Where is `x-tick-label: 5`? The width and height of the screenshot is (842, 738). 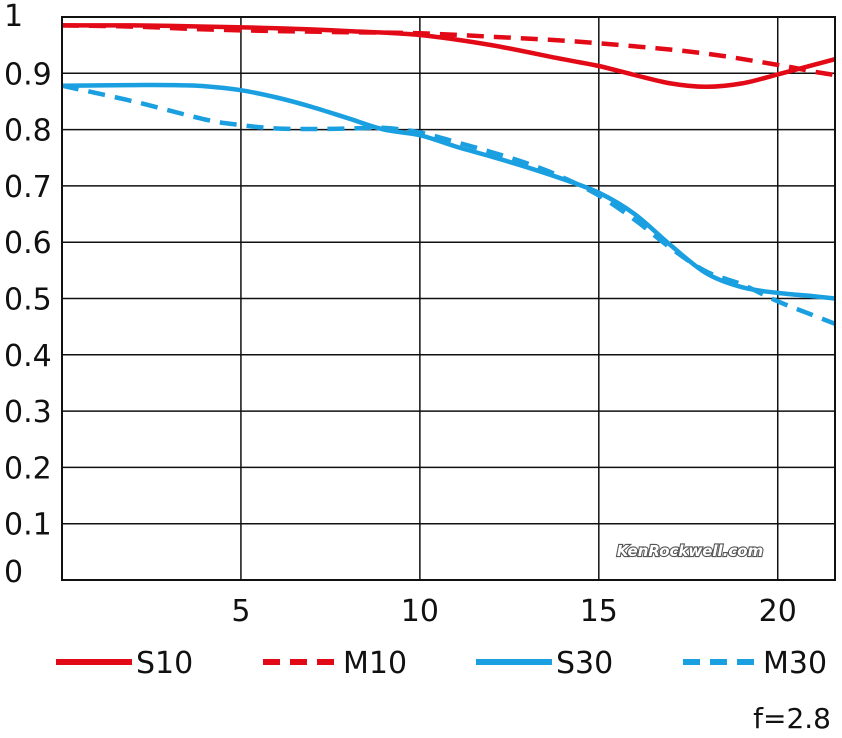 x-tick-label: 5 is located at coordinates (240, 611).